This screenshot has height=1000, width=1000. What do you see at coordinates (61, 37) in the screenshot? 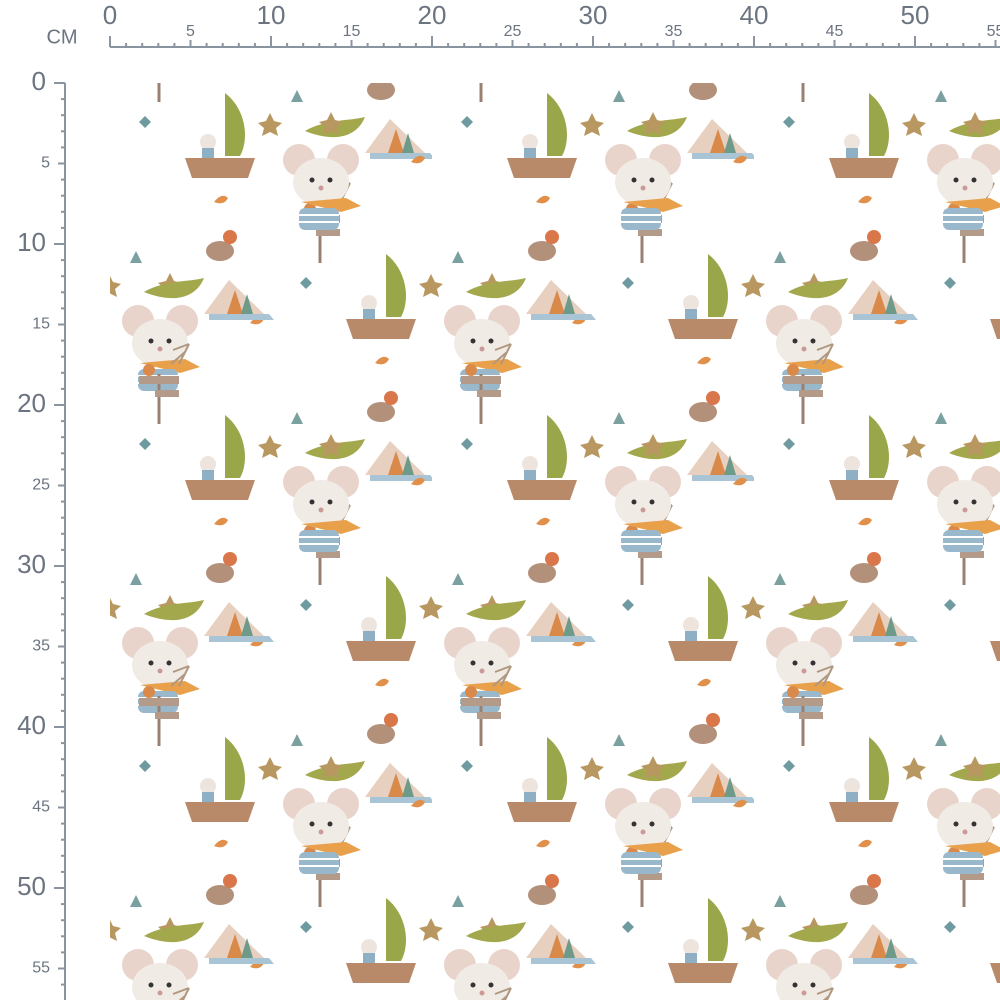
I see `ruler-unit: CM` at bounding box center [61, 37].